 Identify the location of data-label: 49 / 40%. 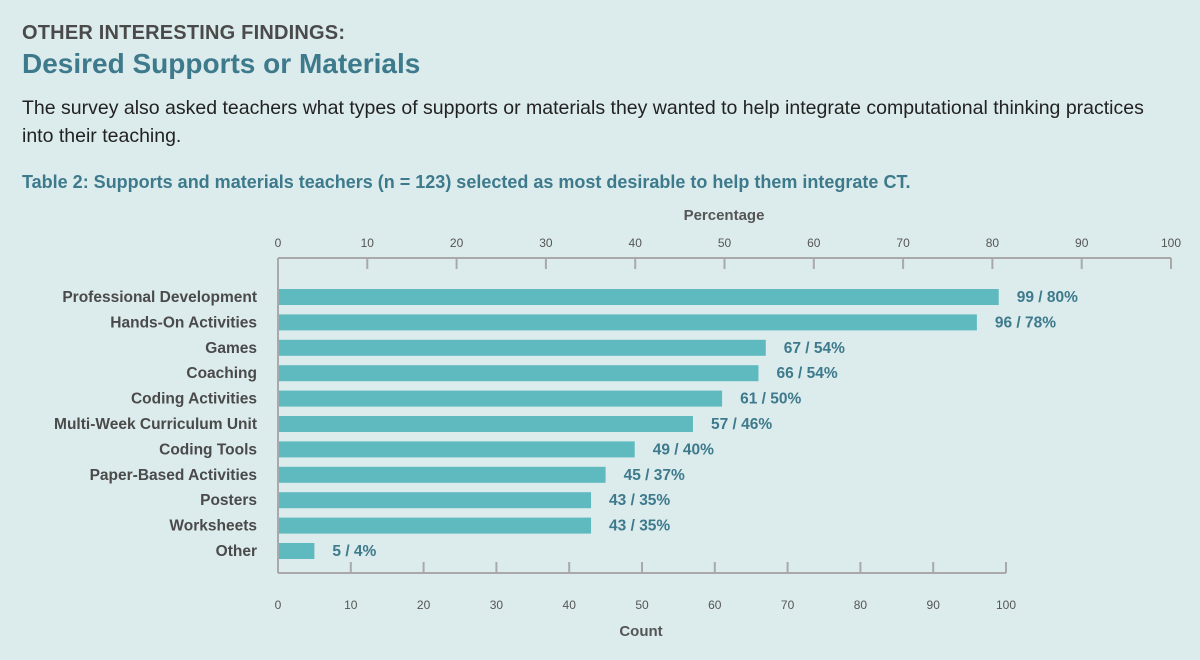
(683, 449).